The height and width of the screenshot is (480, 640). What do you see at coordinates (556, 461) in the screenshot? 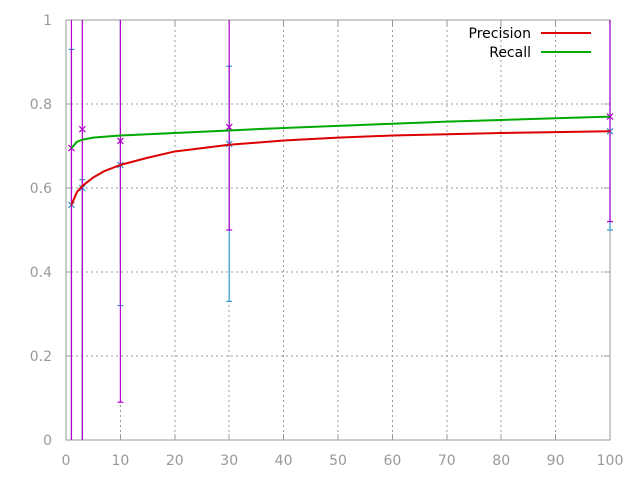
I see `x-tick-label: 90` at bounding box center [556, 461].